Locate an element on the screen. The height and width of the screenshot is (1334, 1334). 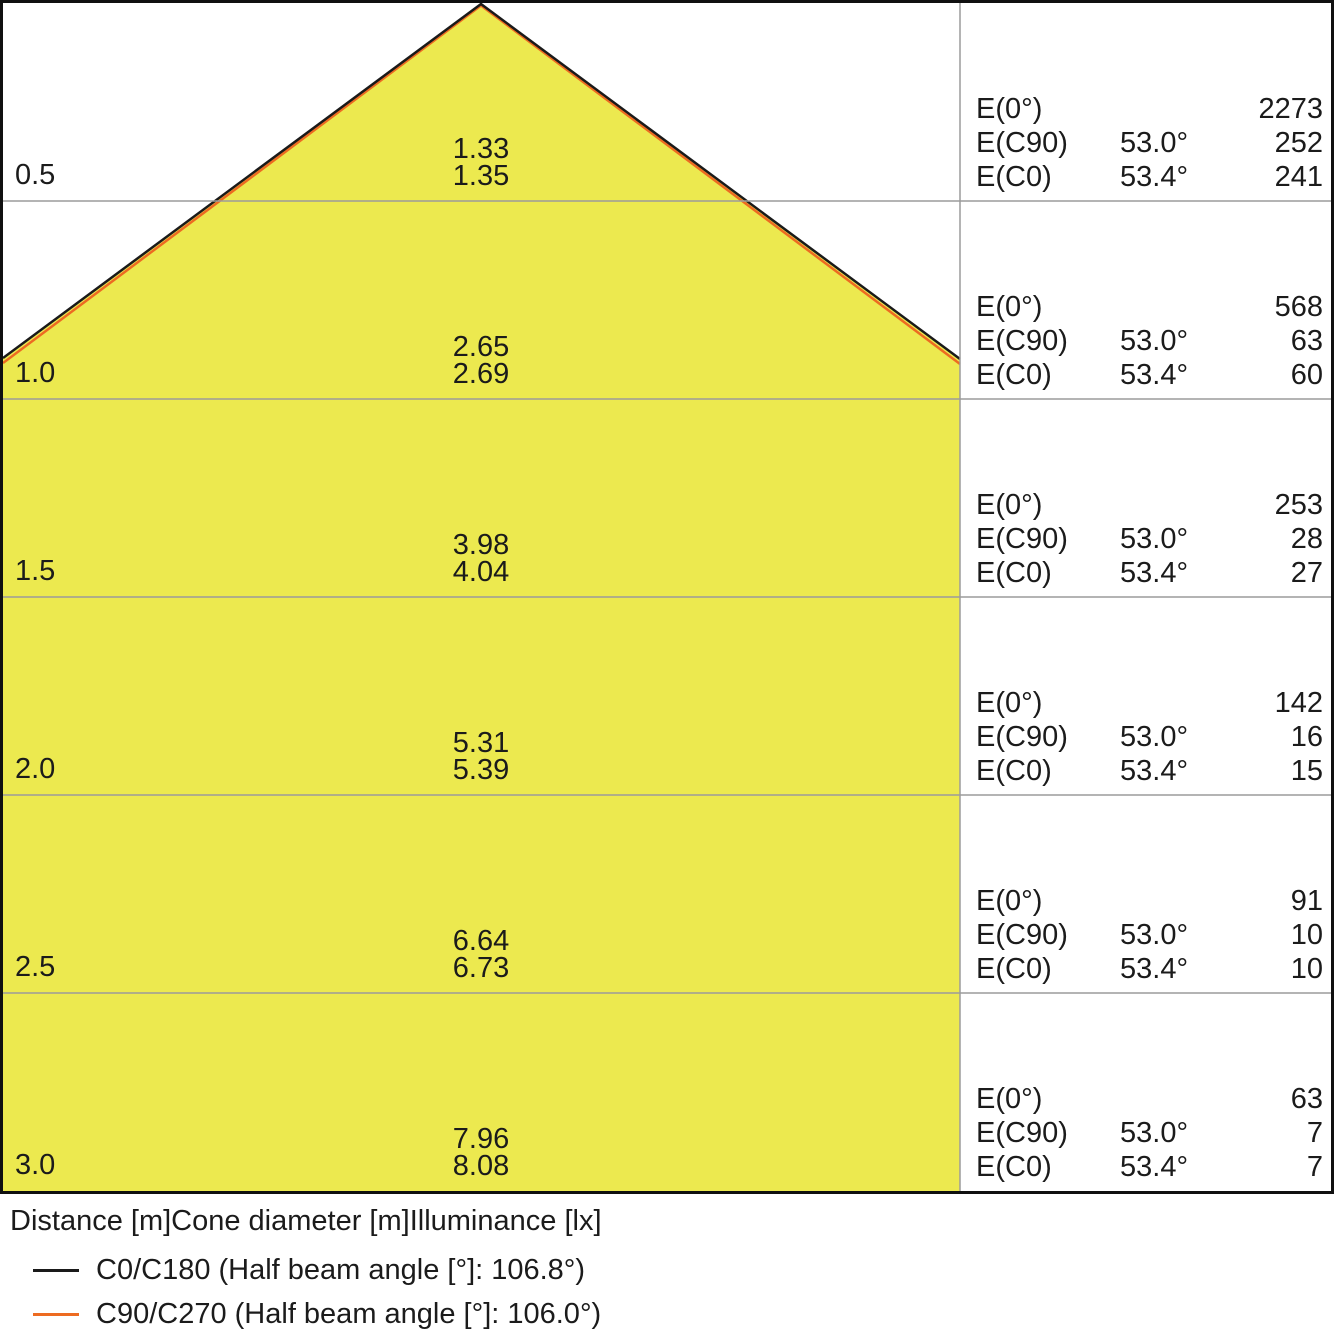
ec90-row: E(C90) 53.0° 63 is located at coordinates (1149, 341).